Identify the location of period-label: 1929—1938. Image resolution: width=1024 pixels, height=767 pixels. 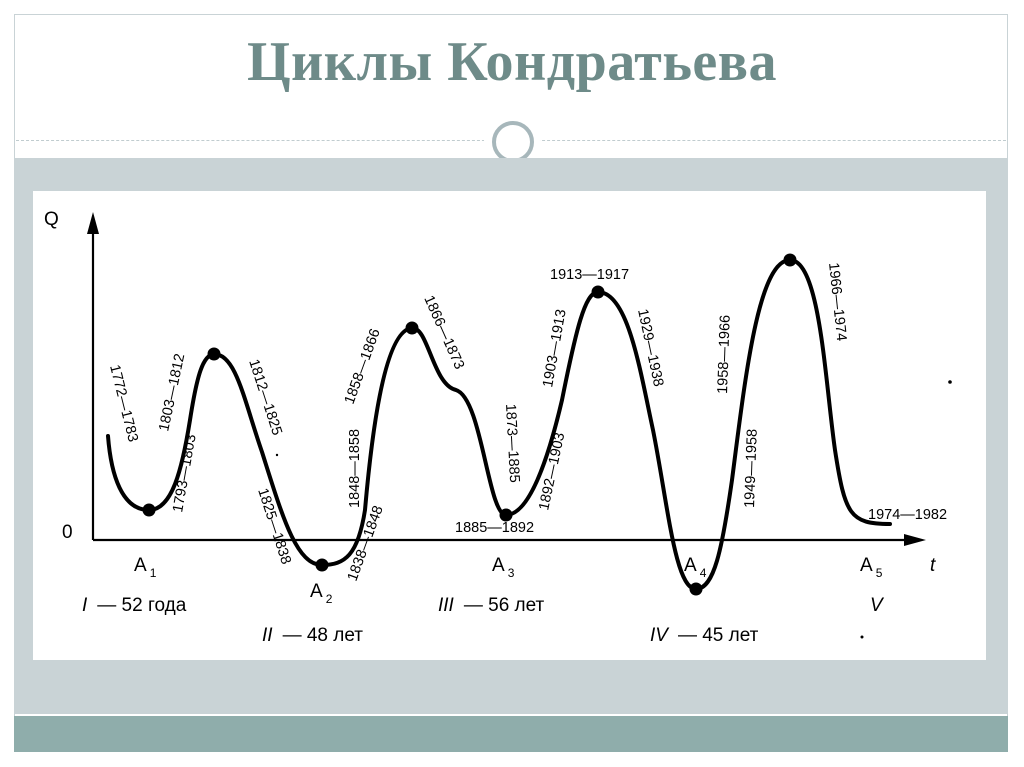
(650, 348).